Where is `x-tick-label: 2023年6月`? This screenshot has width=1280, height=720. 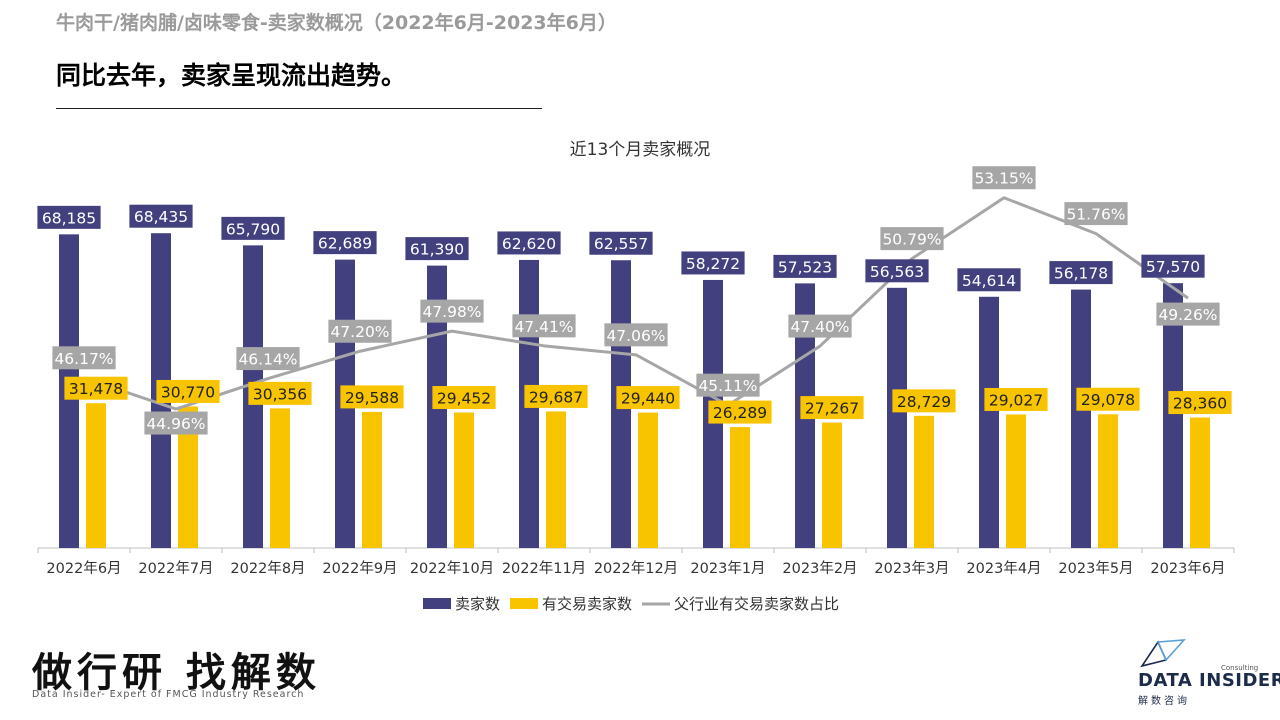
x-tick-label: 2023年6月 is located at coordinates (1187, 568).